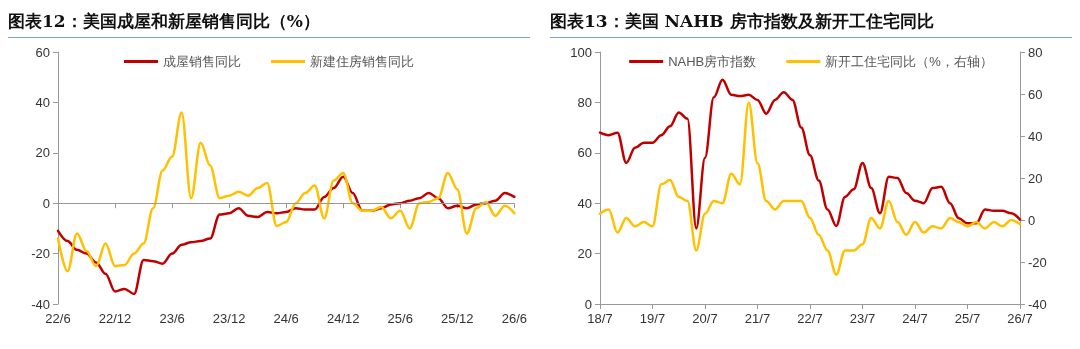 This screenshot has height=349, width=1080. I want to click on y2-tick-label: 0, so click(1032, 220).